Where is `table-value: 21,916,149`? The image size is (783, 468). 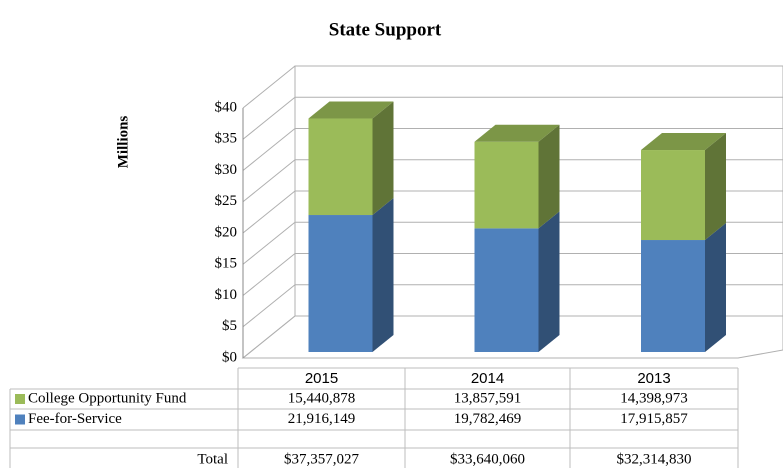 table-value: 21,916,149 is located at coordinates (322, 419).